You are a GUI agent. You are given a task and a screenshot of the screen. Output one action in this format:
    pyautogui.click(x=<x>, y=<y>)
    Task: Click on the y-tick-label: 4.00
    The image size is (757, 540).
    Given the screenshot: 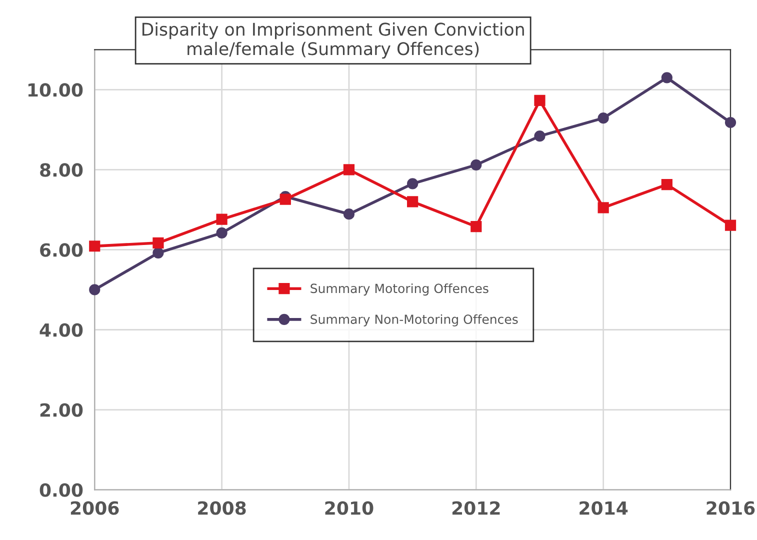 What is the action you would take?
    pyautogui.click(x=61, y=330)
    